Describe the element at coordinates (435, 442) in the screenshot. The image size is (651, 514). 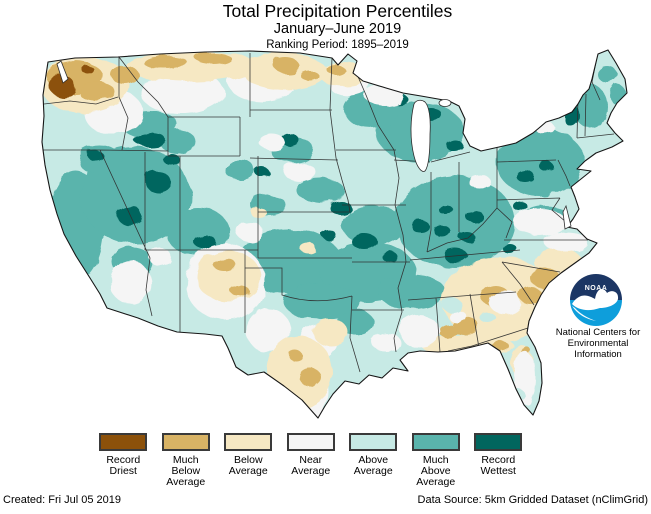
I see `legend-swatch-much-above` at that location.